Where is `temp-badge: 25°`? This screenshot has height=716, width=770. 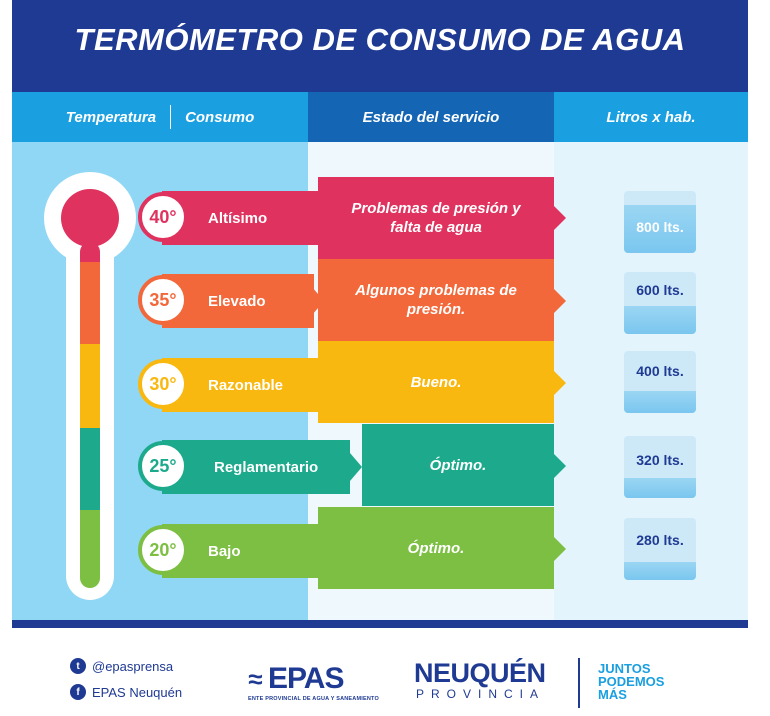
temp-badge: 25° is located at coordinates (163, 466).